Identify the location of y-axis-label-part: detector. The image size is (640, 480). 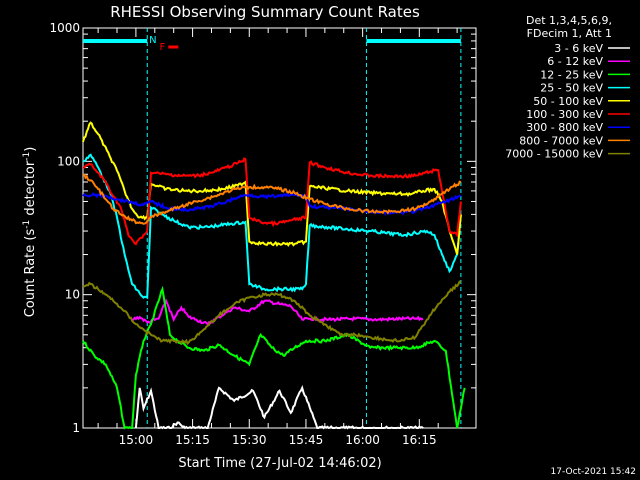
(30, 190).